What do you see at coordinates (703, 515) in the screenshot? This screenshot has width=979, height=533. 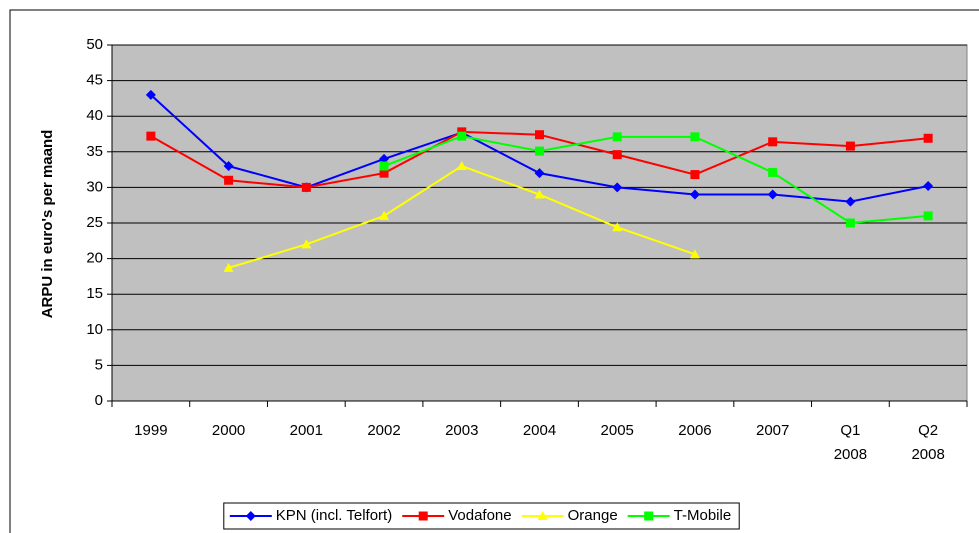 I see `legend-label: T-Mobile` at bounding box center [703, 515].